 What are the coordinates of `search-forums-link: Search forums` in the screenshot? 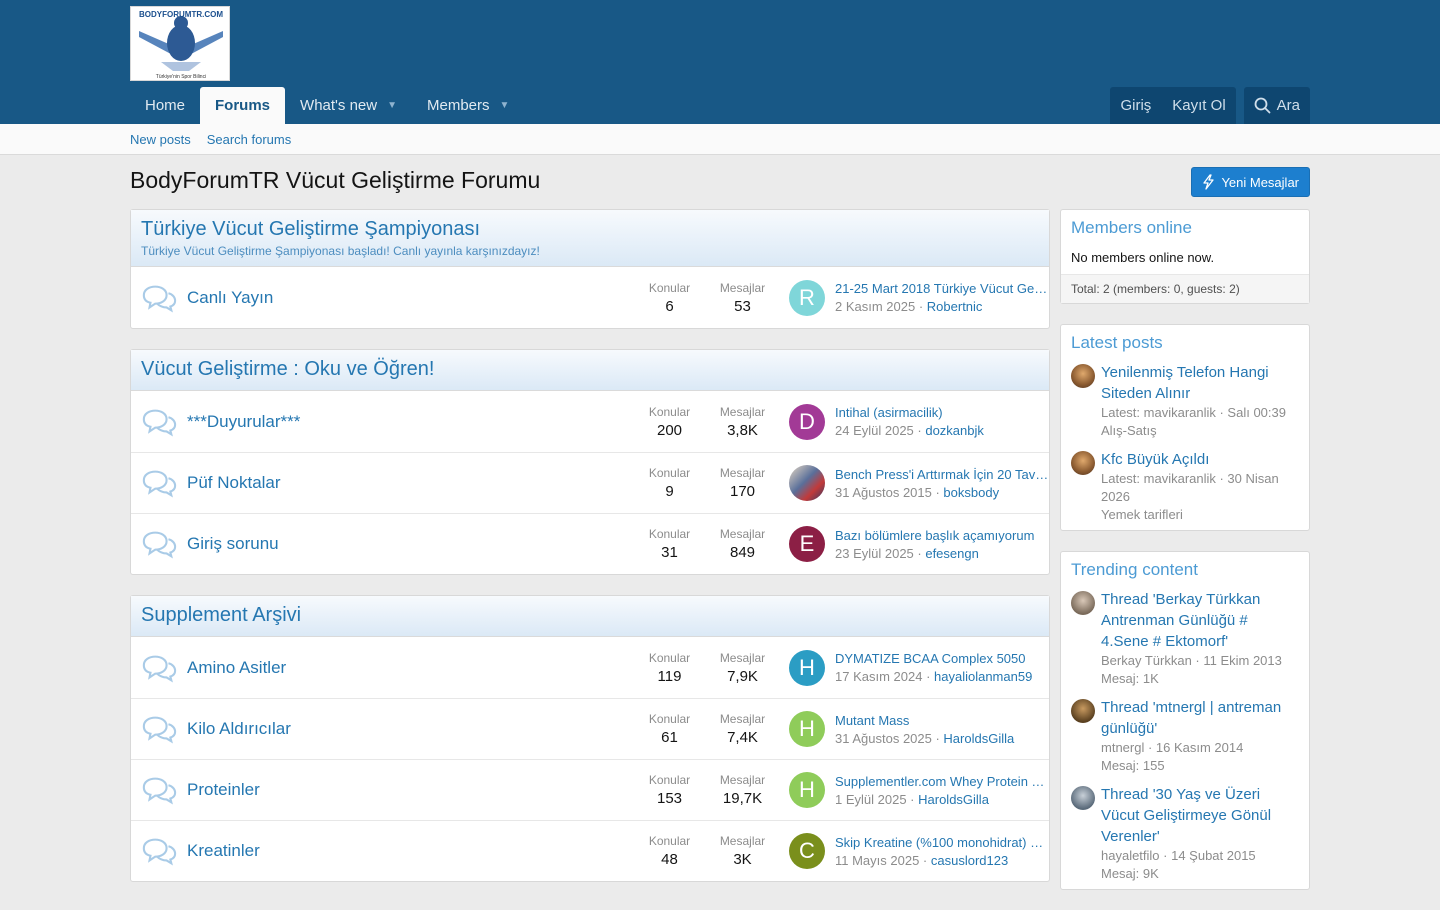 It's located at (249, 139).